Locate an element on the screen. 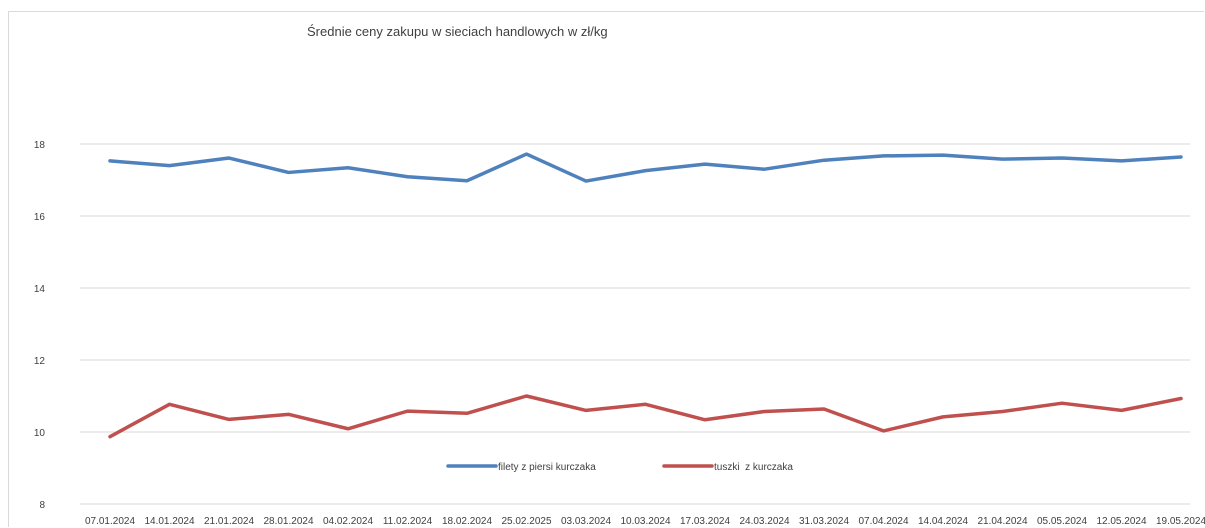 The image size is (1205, 528). x-tick-label: 24.03.2024 is located at coordinates (764, 521).